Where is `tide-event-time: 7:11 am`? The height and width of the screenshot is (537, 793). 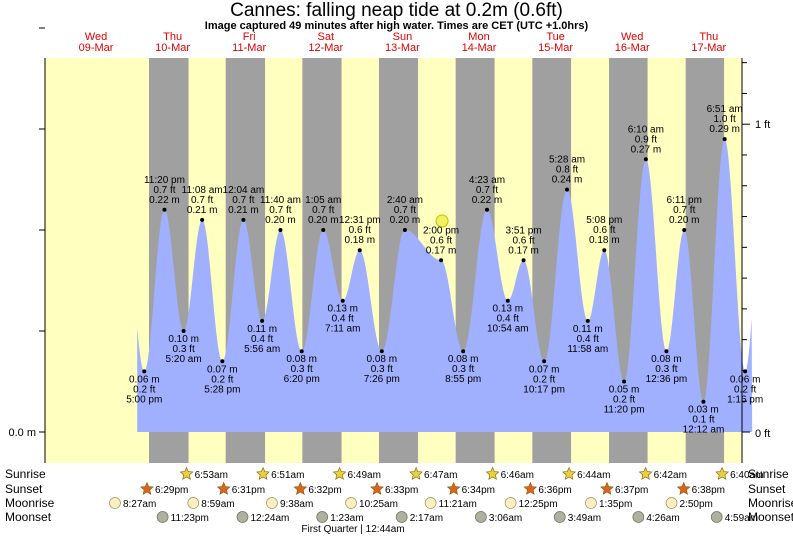 tide-event-time: 7:11 am is located at coordinates (342, 329).